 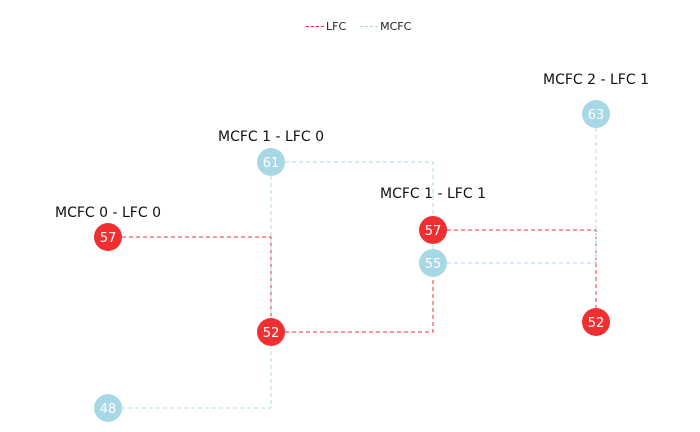 I want to click on node-4: 57, so click(x=433, y=230).